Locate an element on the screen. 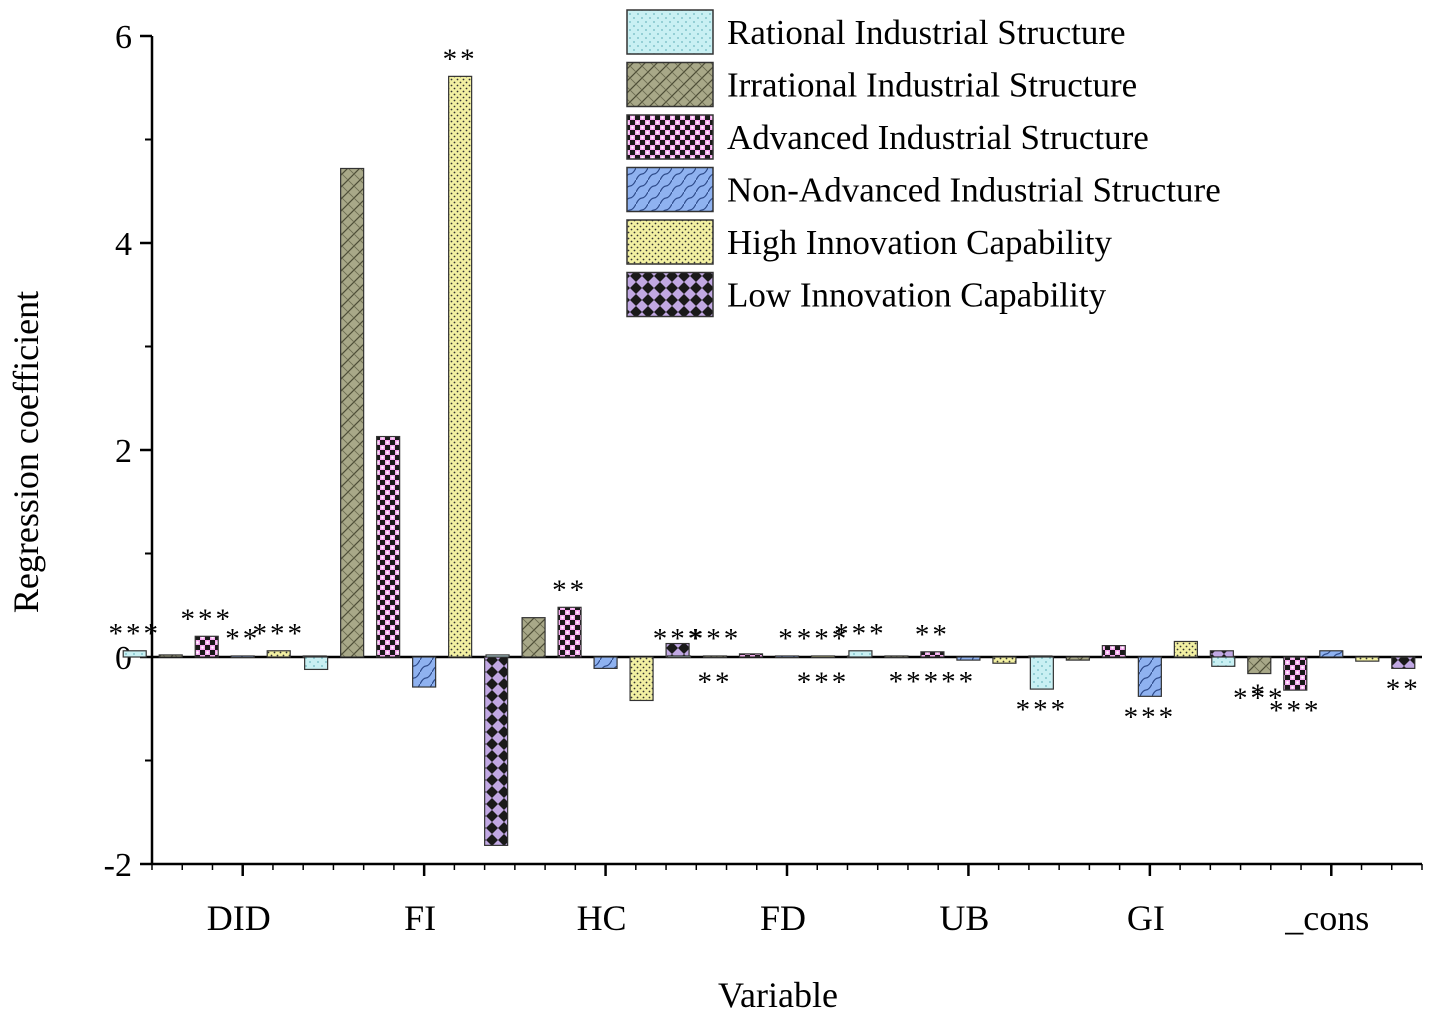 The image size is (1429, 1019). y-tick-label: 0 is located at coordinates (123, 658).